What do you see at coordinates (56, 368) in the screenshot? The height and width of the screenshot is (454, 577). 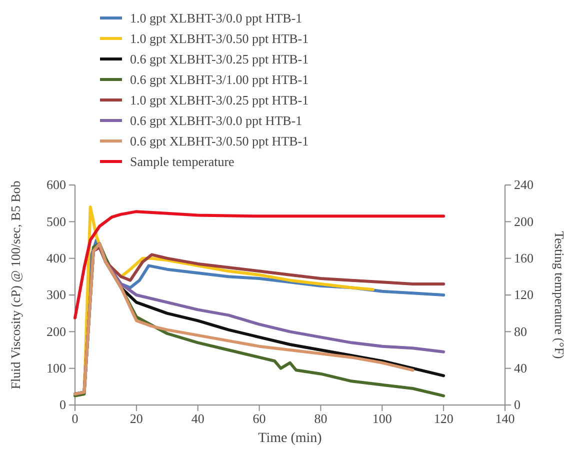 I see `y-tick-label: 100` at bounding box center [56, 368].